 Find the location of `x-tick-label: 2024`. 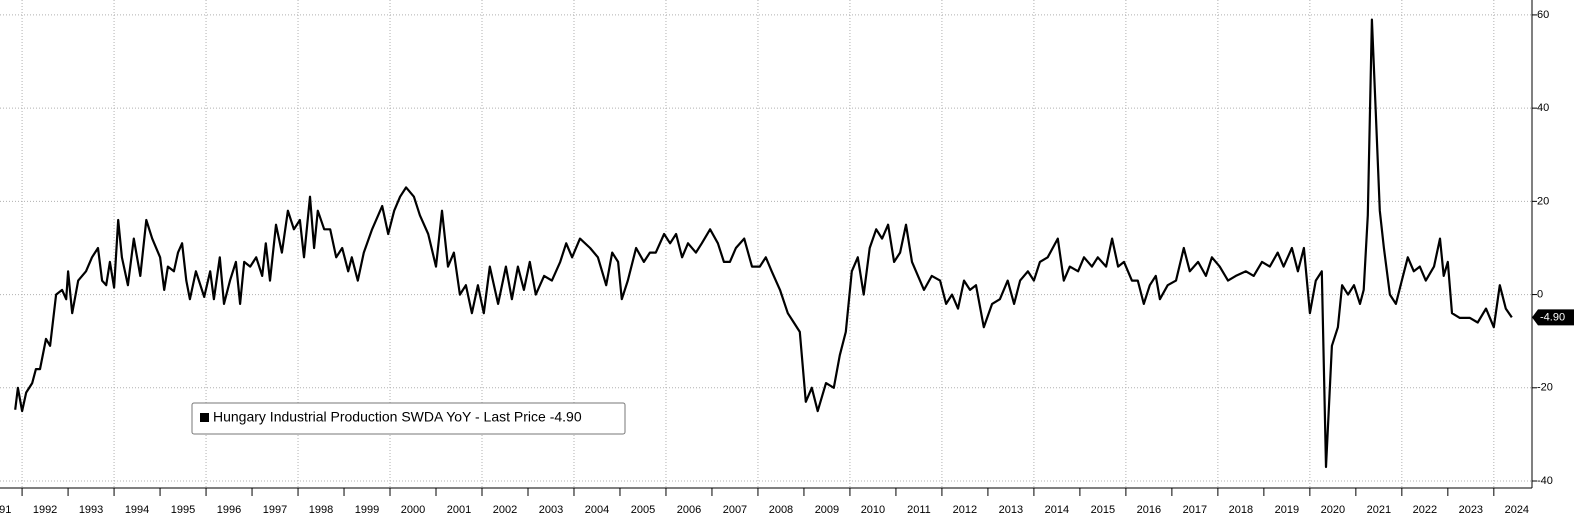

x-tick-label: 2024 is located at coordinates (1517, 510).